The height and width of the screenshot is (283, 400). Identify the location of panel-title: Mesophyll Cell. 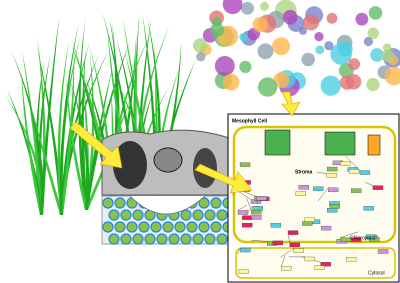
(250, 121).